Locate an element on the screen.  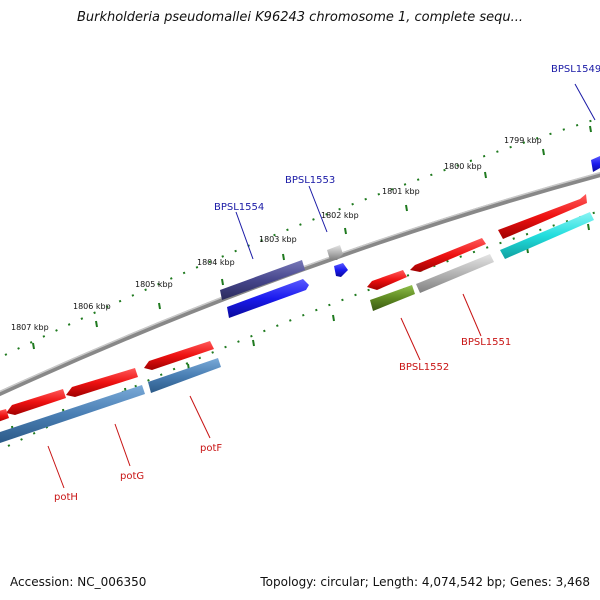
gene-feature-dark-blue is located at coordinates (262, 280).